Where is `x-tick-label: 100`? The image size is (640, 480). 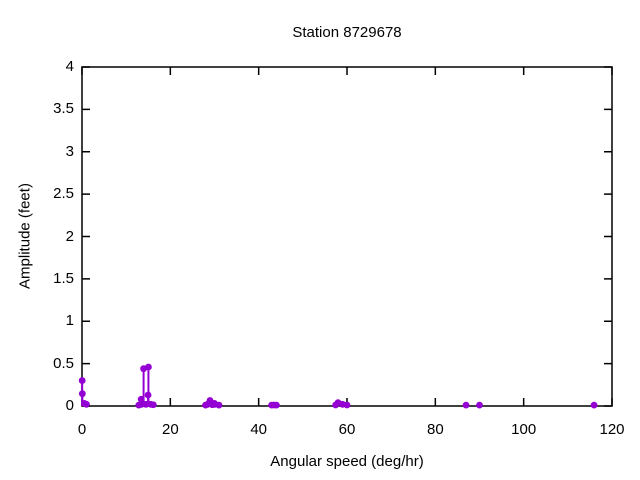
x-tick-label: 100 is located at coordinates (524, 429).